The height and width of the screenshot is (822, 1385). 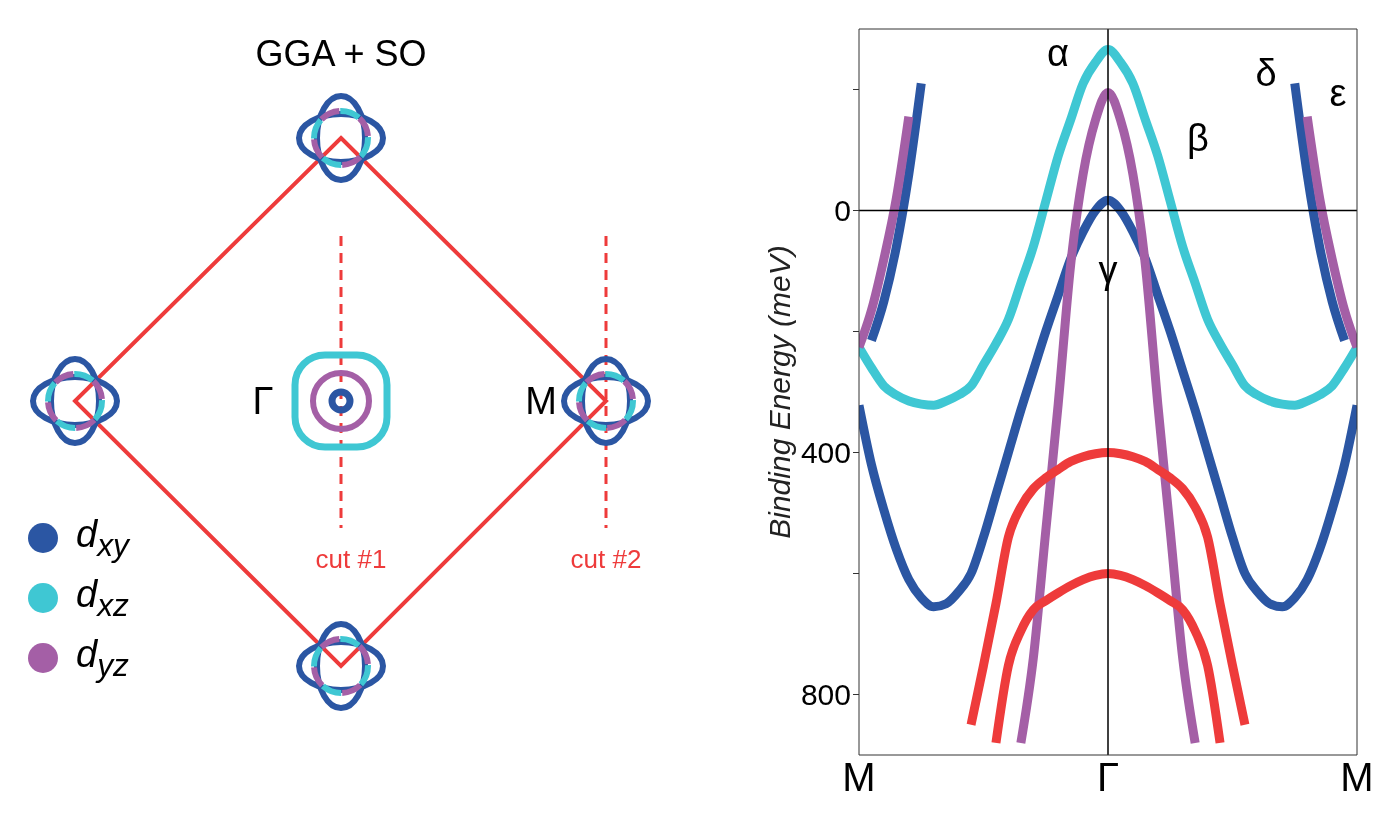 What do you see at coordinates (263, 401) in the screenshot?
I see `text: Γ` at bounding box center [263, 401].